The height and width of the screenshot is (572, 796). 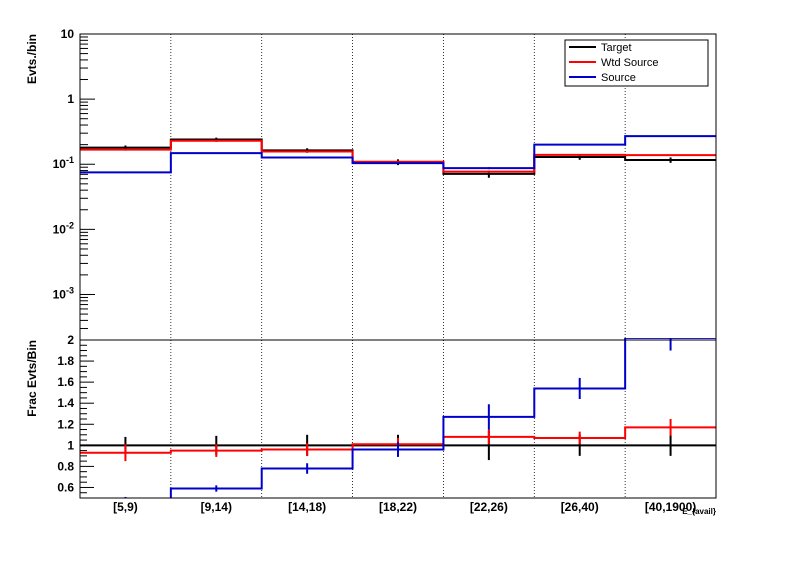 What do you see at coordinates (125, 507) in the screenshot?
I see `x-tick-label: [5,9)` at bounding box center [125, 507].